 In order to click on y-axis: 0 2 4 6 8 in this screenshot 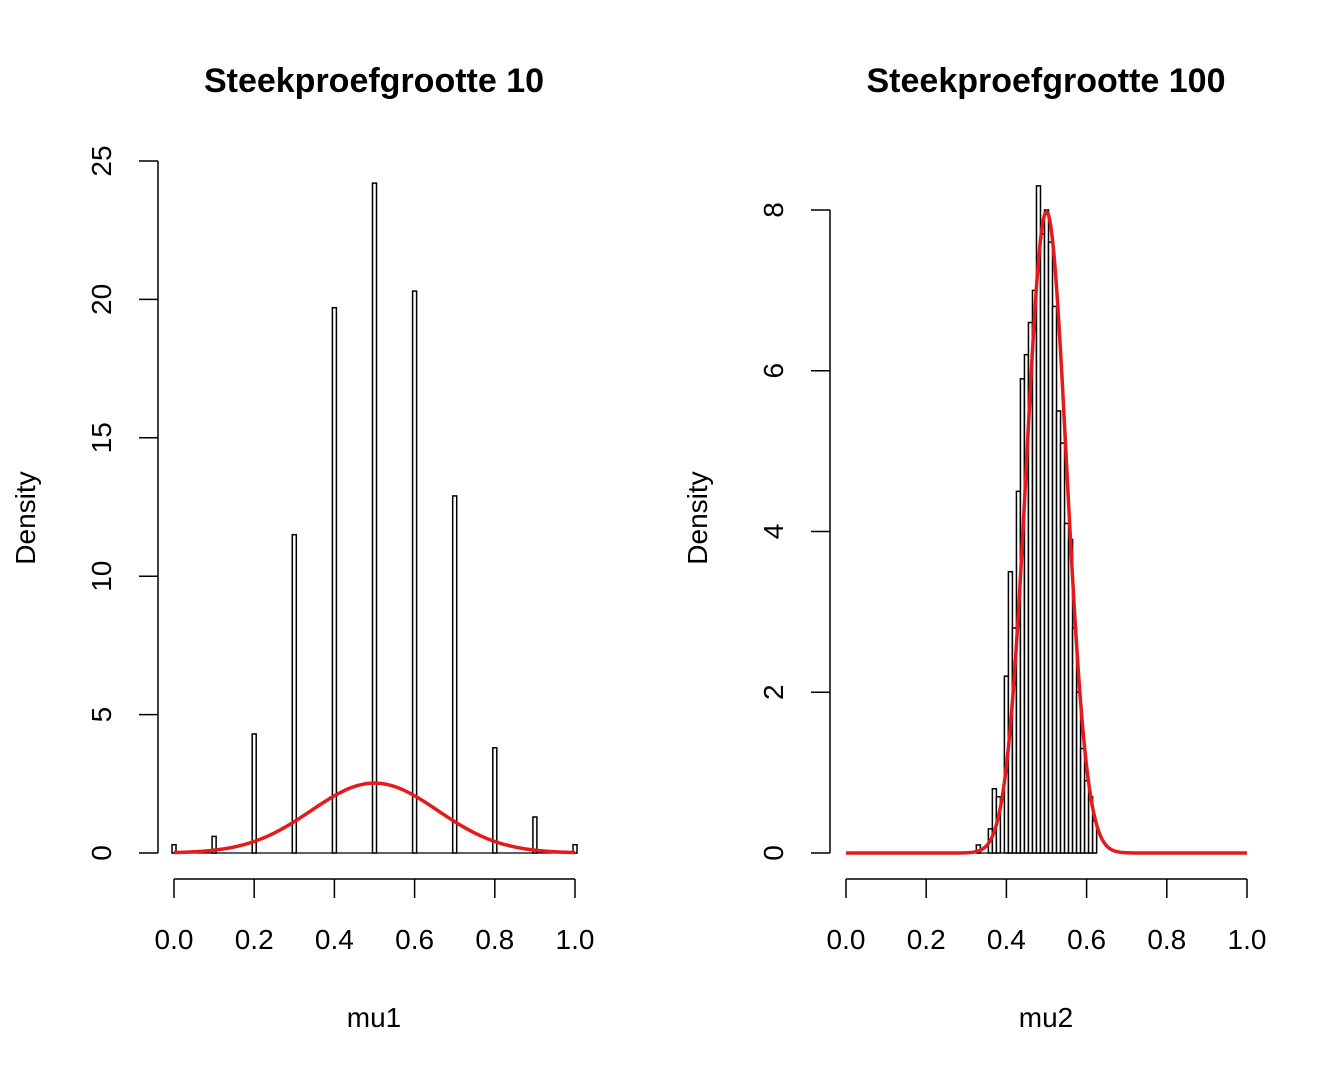, I will do `click(794, 531)`.